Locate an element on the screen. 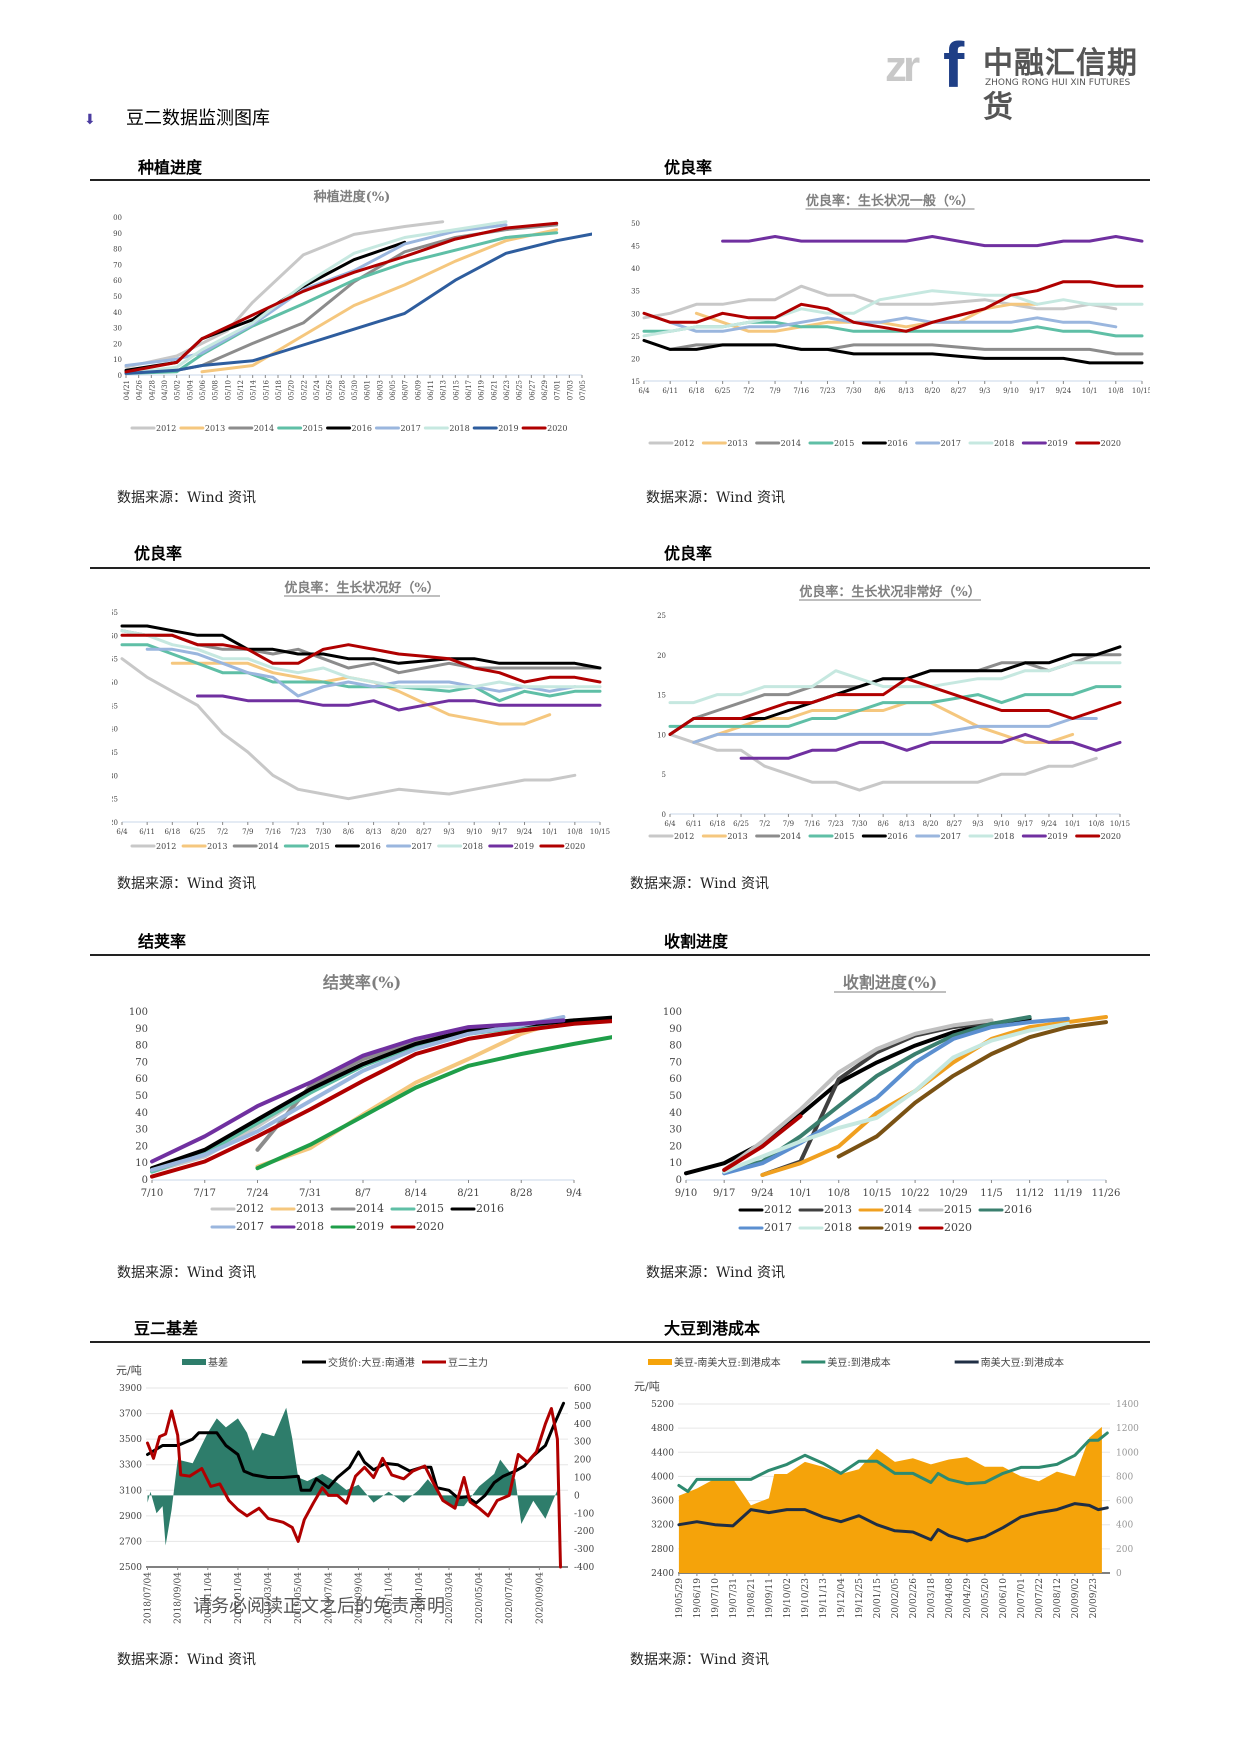 The height and width of the screenshot is (1754, 1240). x-tick-label: 05/24 is located at coordinates (317, 389).